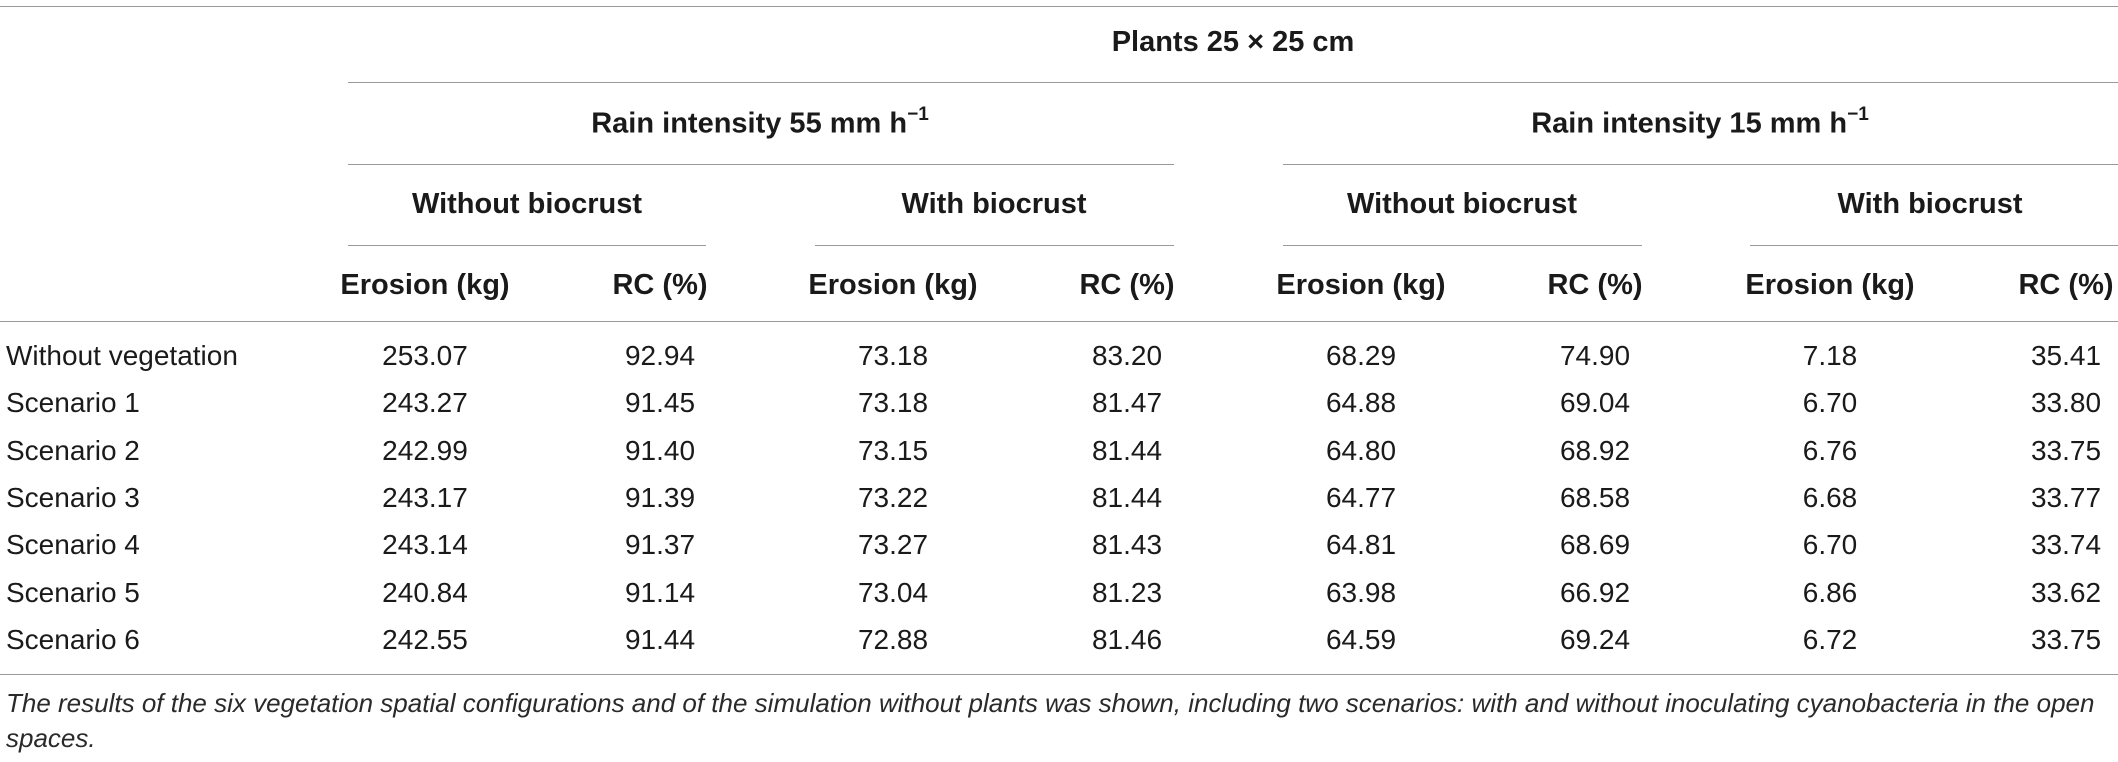 Image resolution: width=2118 pixels, height=762 pixels. I want to click on row-label: Scenario 6, so click(73, 639).